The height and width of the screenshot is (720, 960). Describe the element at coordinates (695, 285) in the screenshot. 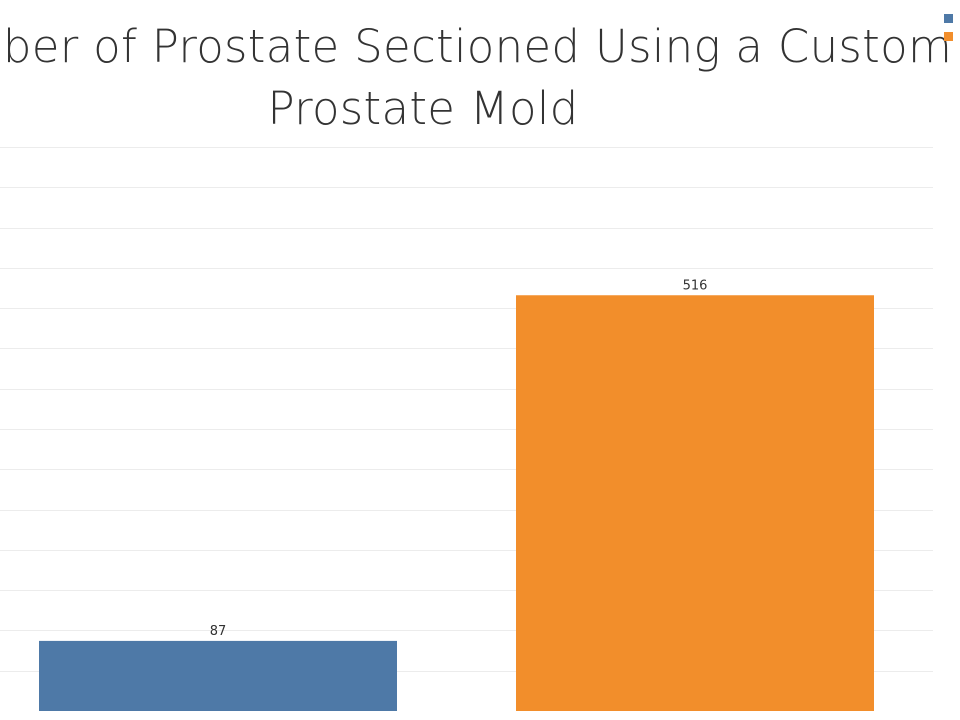

I see `bar-data-label: 516` at that location.